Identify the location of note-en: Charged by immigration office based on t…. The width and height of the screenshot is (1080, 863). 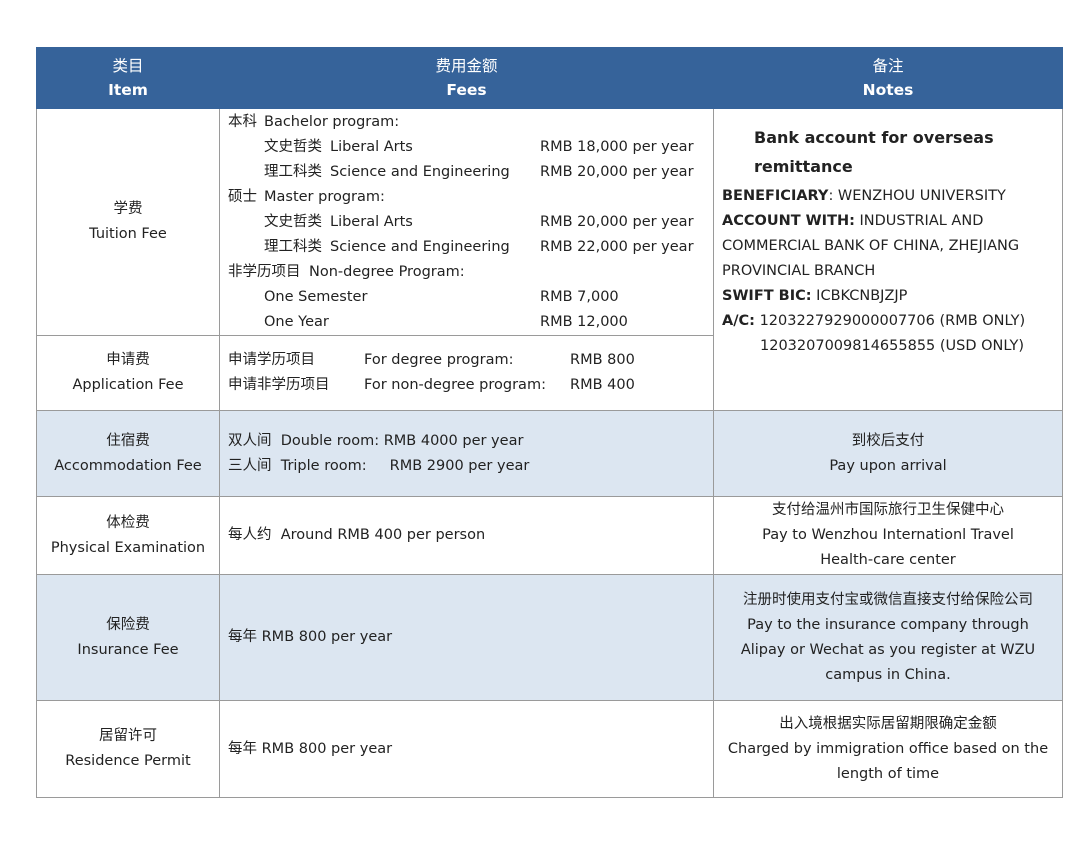
(888, 761).